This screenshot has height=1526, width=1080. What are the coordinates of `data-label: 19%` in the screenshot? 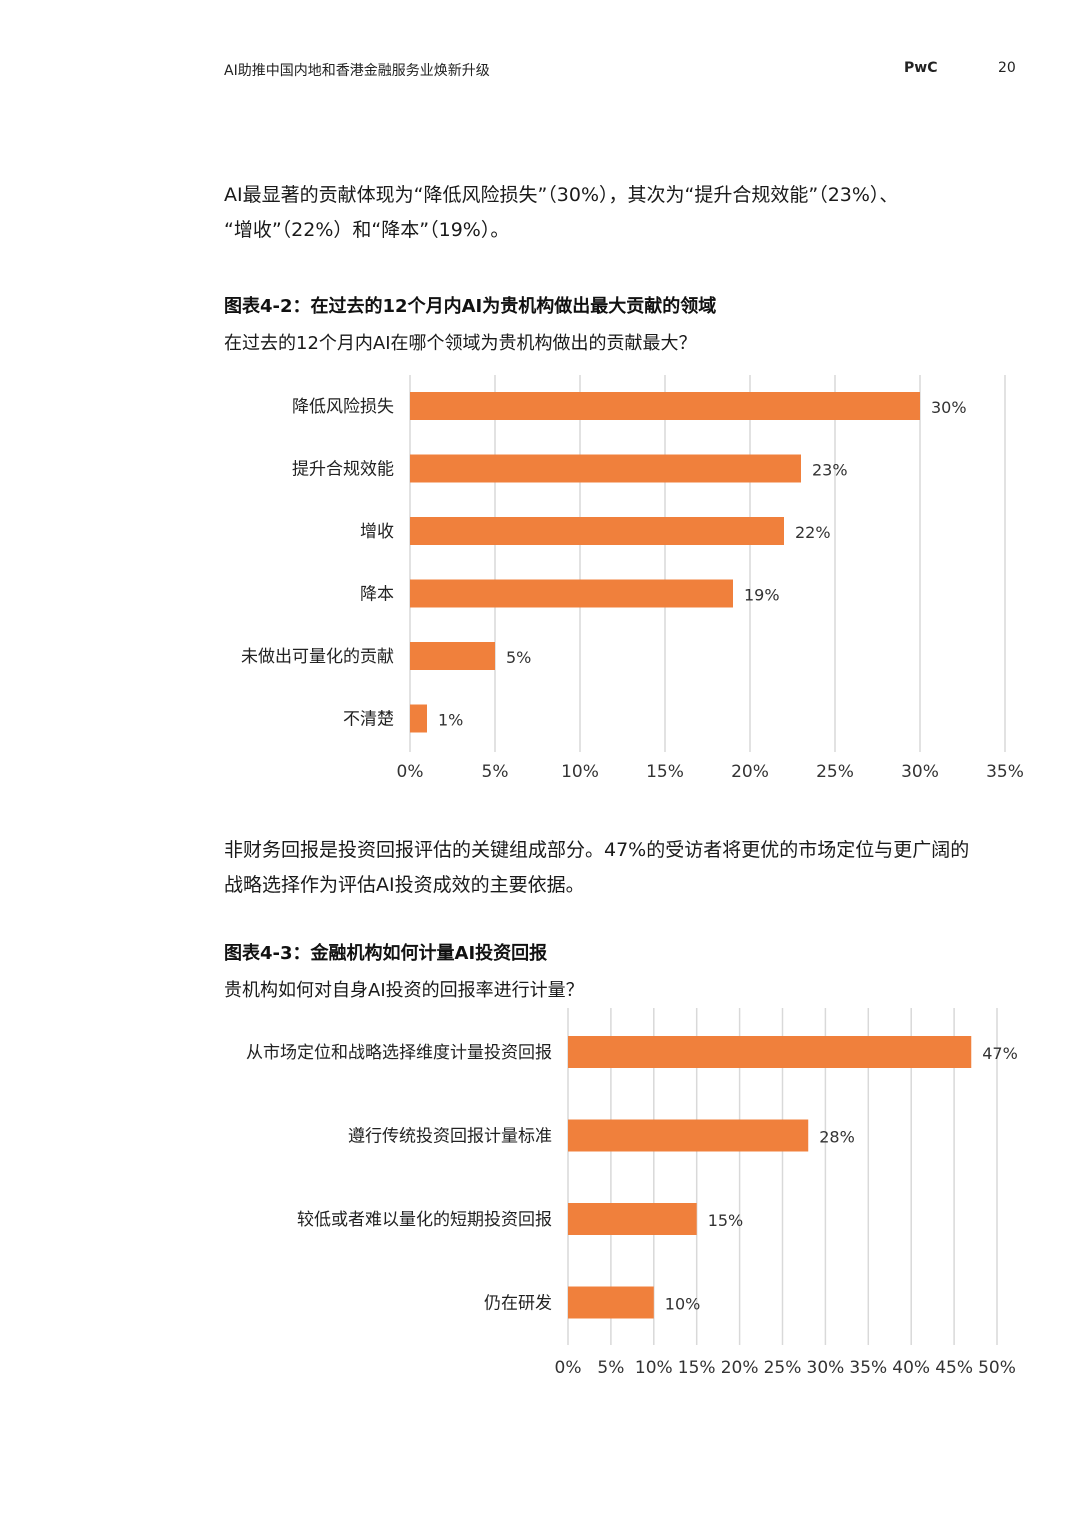 It's located at (762, 595).